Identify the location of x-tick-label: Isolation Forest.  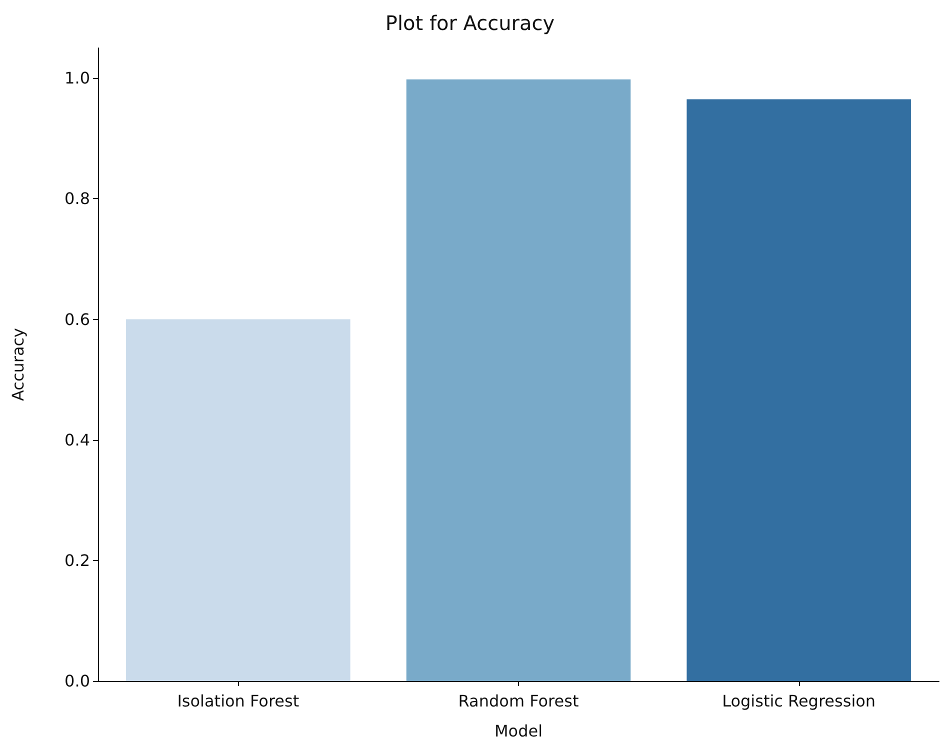
(238, 701).